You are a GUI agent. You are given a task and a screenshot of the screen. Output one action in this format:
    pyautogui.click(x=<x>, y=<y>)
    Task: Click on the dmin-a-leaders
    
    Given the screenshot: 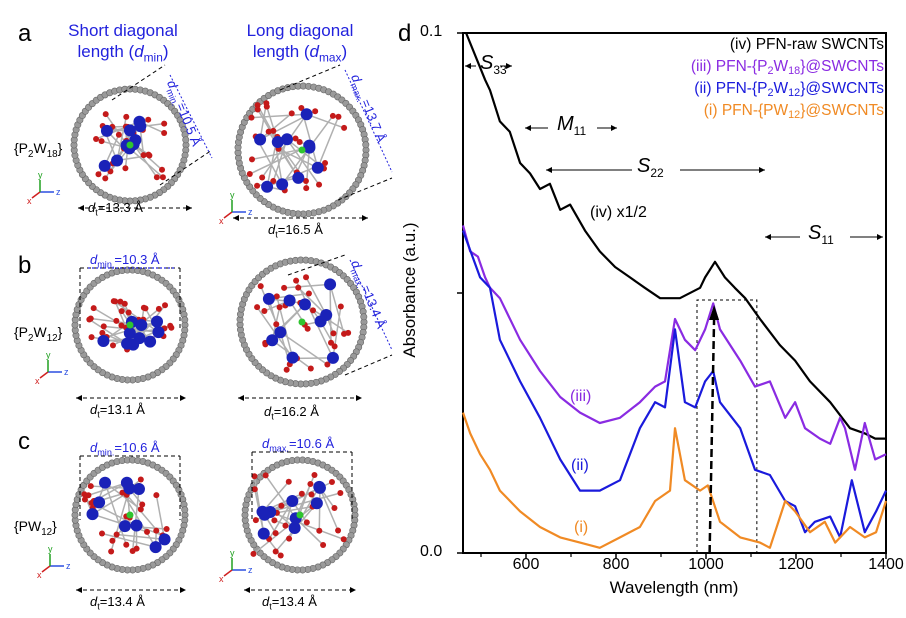 What is the action you would take?
    pyautogui.click(x=162, y=125)
    